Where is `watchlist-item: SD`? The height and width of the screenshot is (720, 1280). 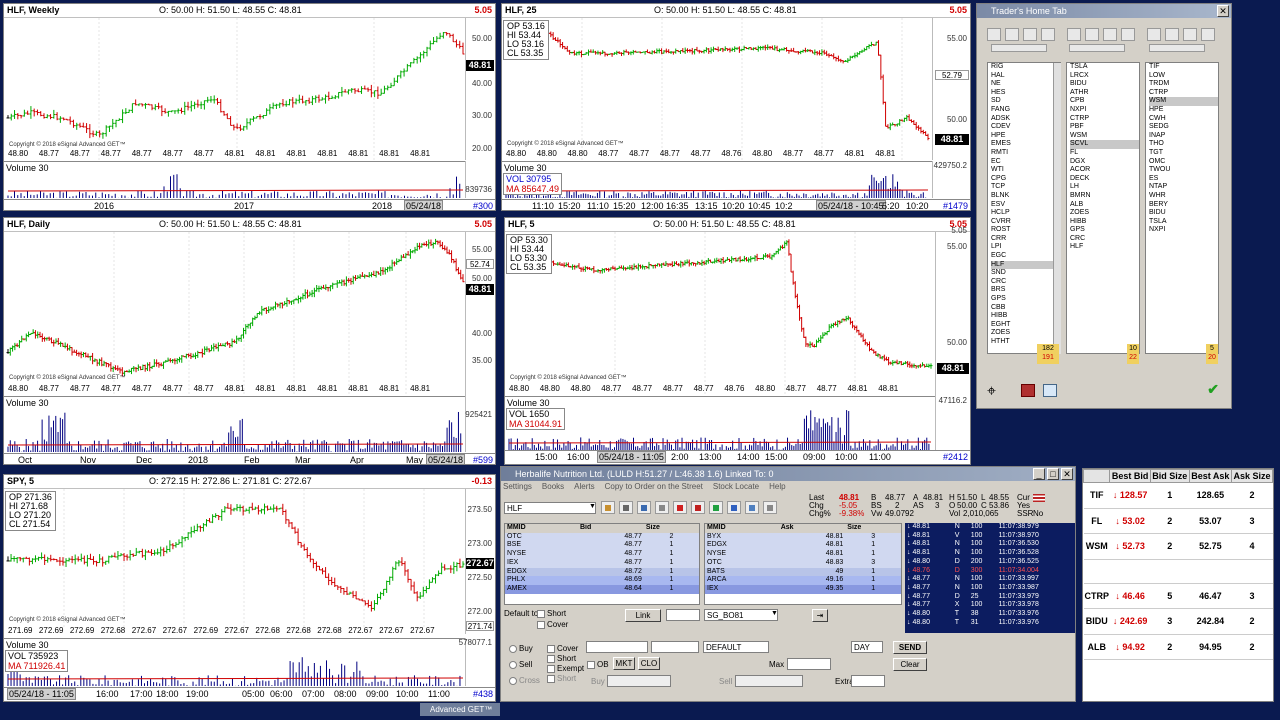 watchlist-item: SD is located at coordinates (996, 101).